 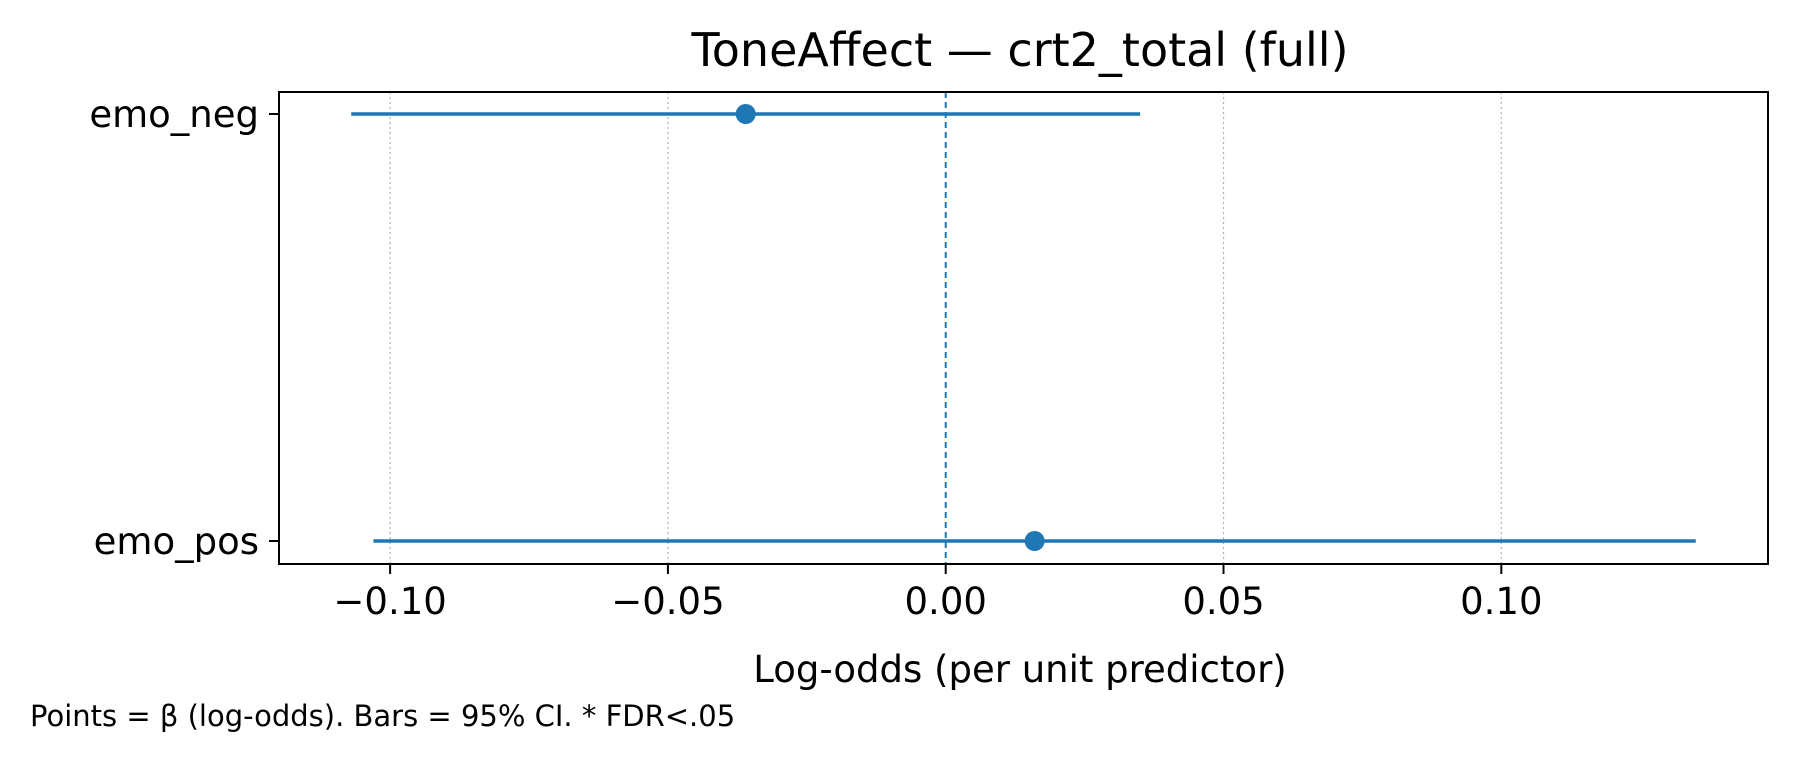 I want to click on x-axis-ticks: −0.10 −0.05 0.00 0.05 0.10, so click(x=938, y=593).